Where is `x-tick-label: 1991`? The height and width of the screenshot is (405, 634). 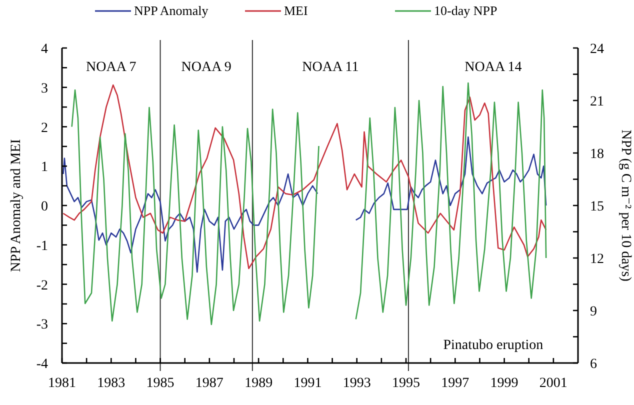 x-tick-label: 1991 is located at coordinates (308, 383).